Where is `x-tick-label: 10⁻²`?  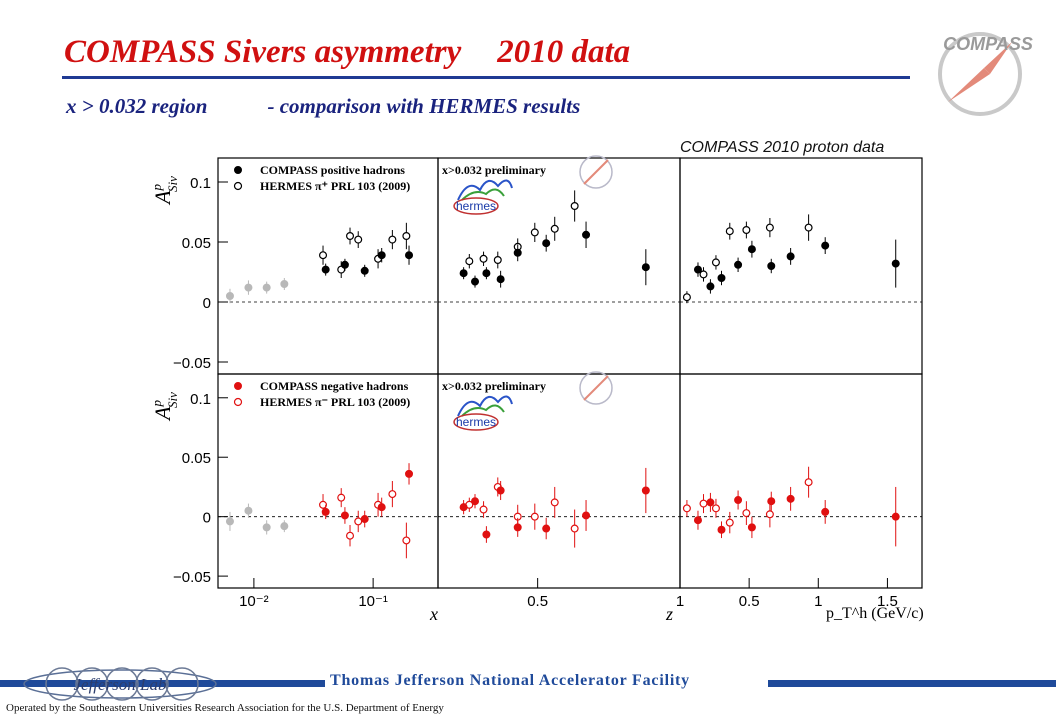
x-tick-label: 10⁻² is located at coordinates (254, 601).